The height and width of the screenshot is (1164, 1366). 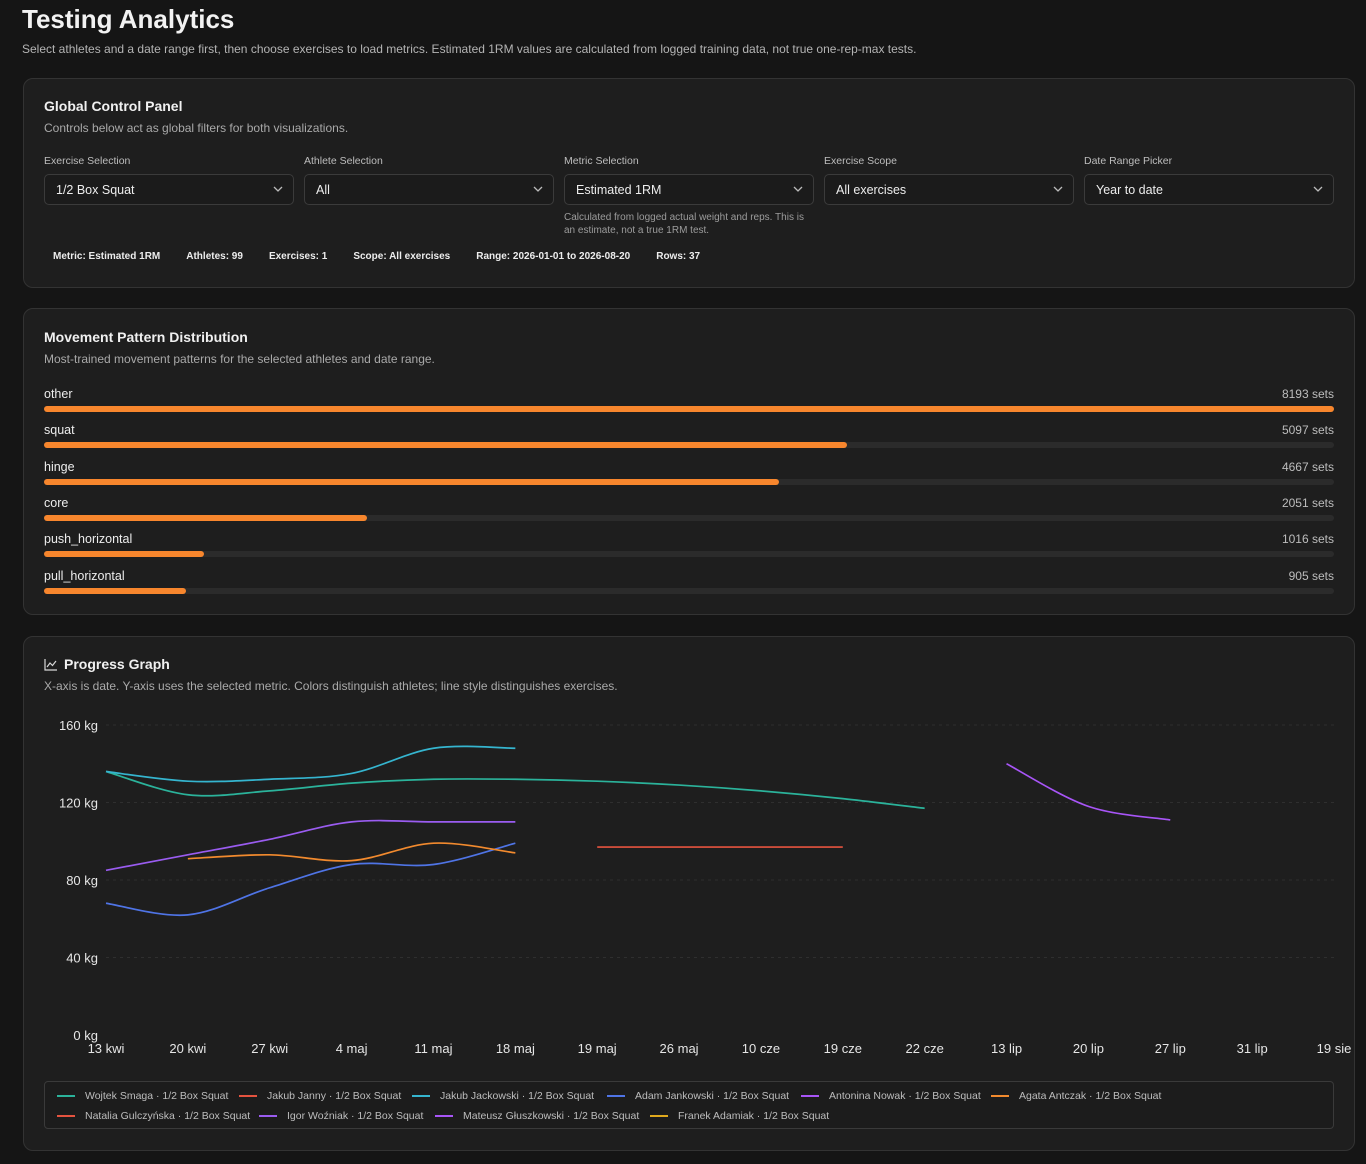 What do you see at coordinates (712, 1096) in the screenshot?
I see `legend-label: Adam Jankowski · 1/2 Box Squat` at bounding box center [712, 1096].